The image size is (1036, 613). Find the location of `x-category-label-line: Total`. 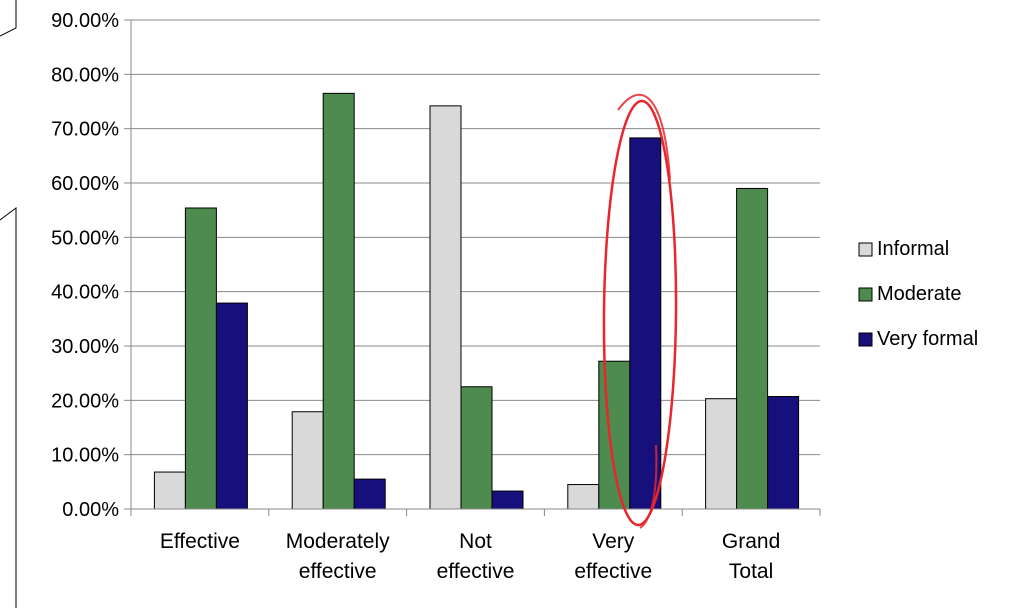

x-category-label-line: Total is located at coordinates (751, 571).